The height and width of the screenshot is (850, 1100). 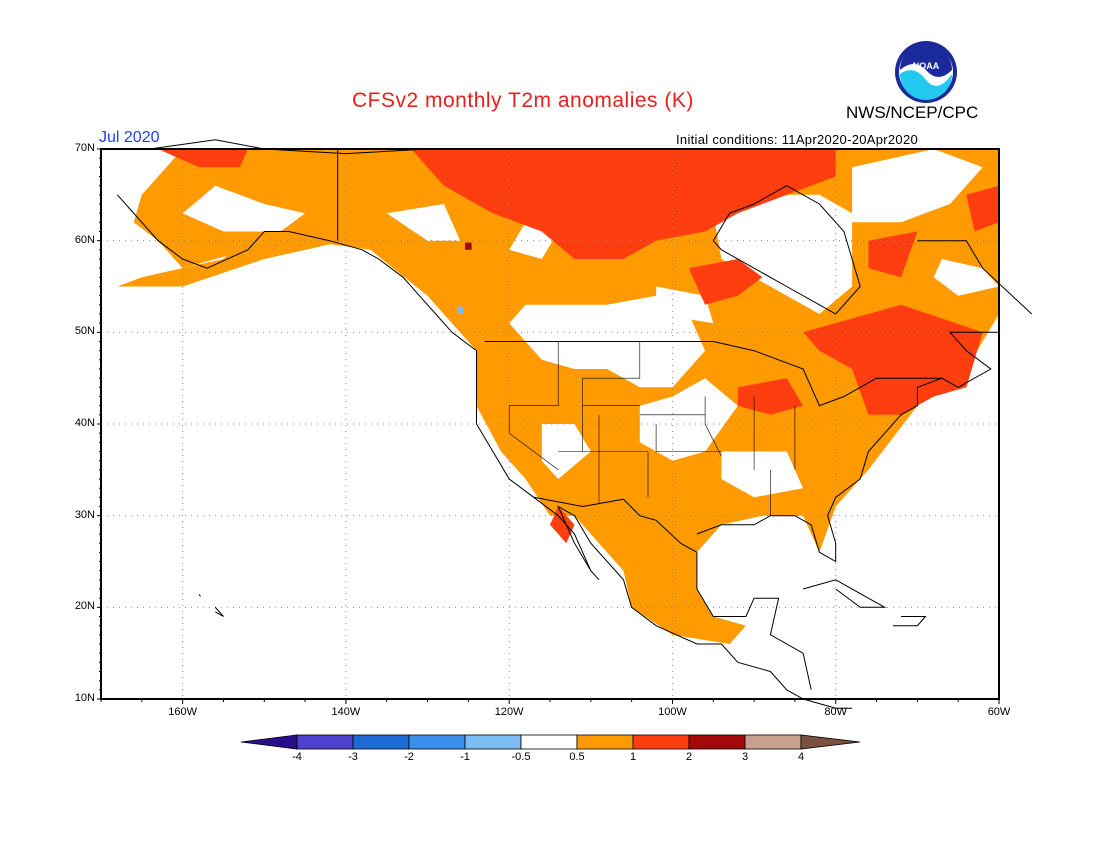 What do you see at coordinates (129, 137) in the screenshot?
I see `month-label: Jul 2020` at bounding box center [129, 137].